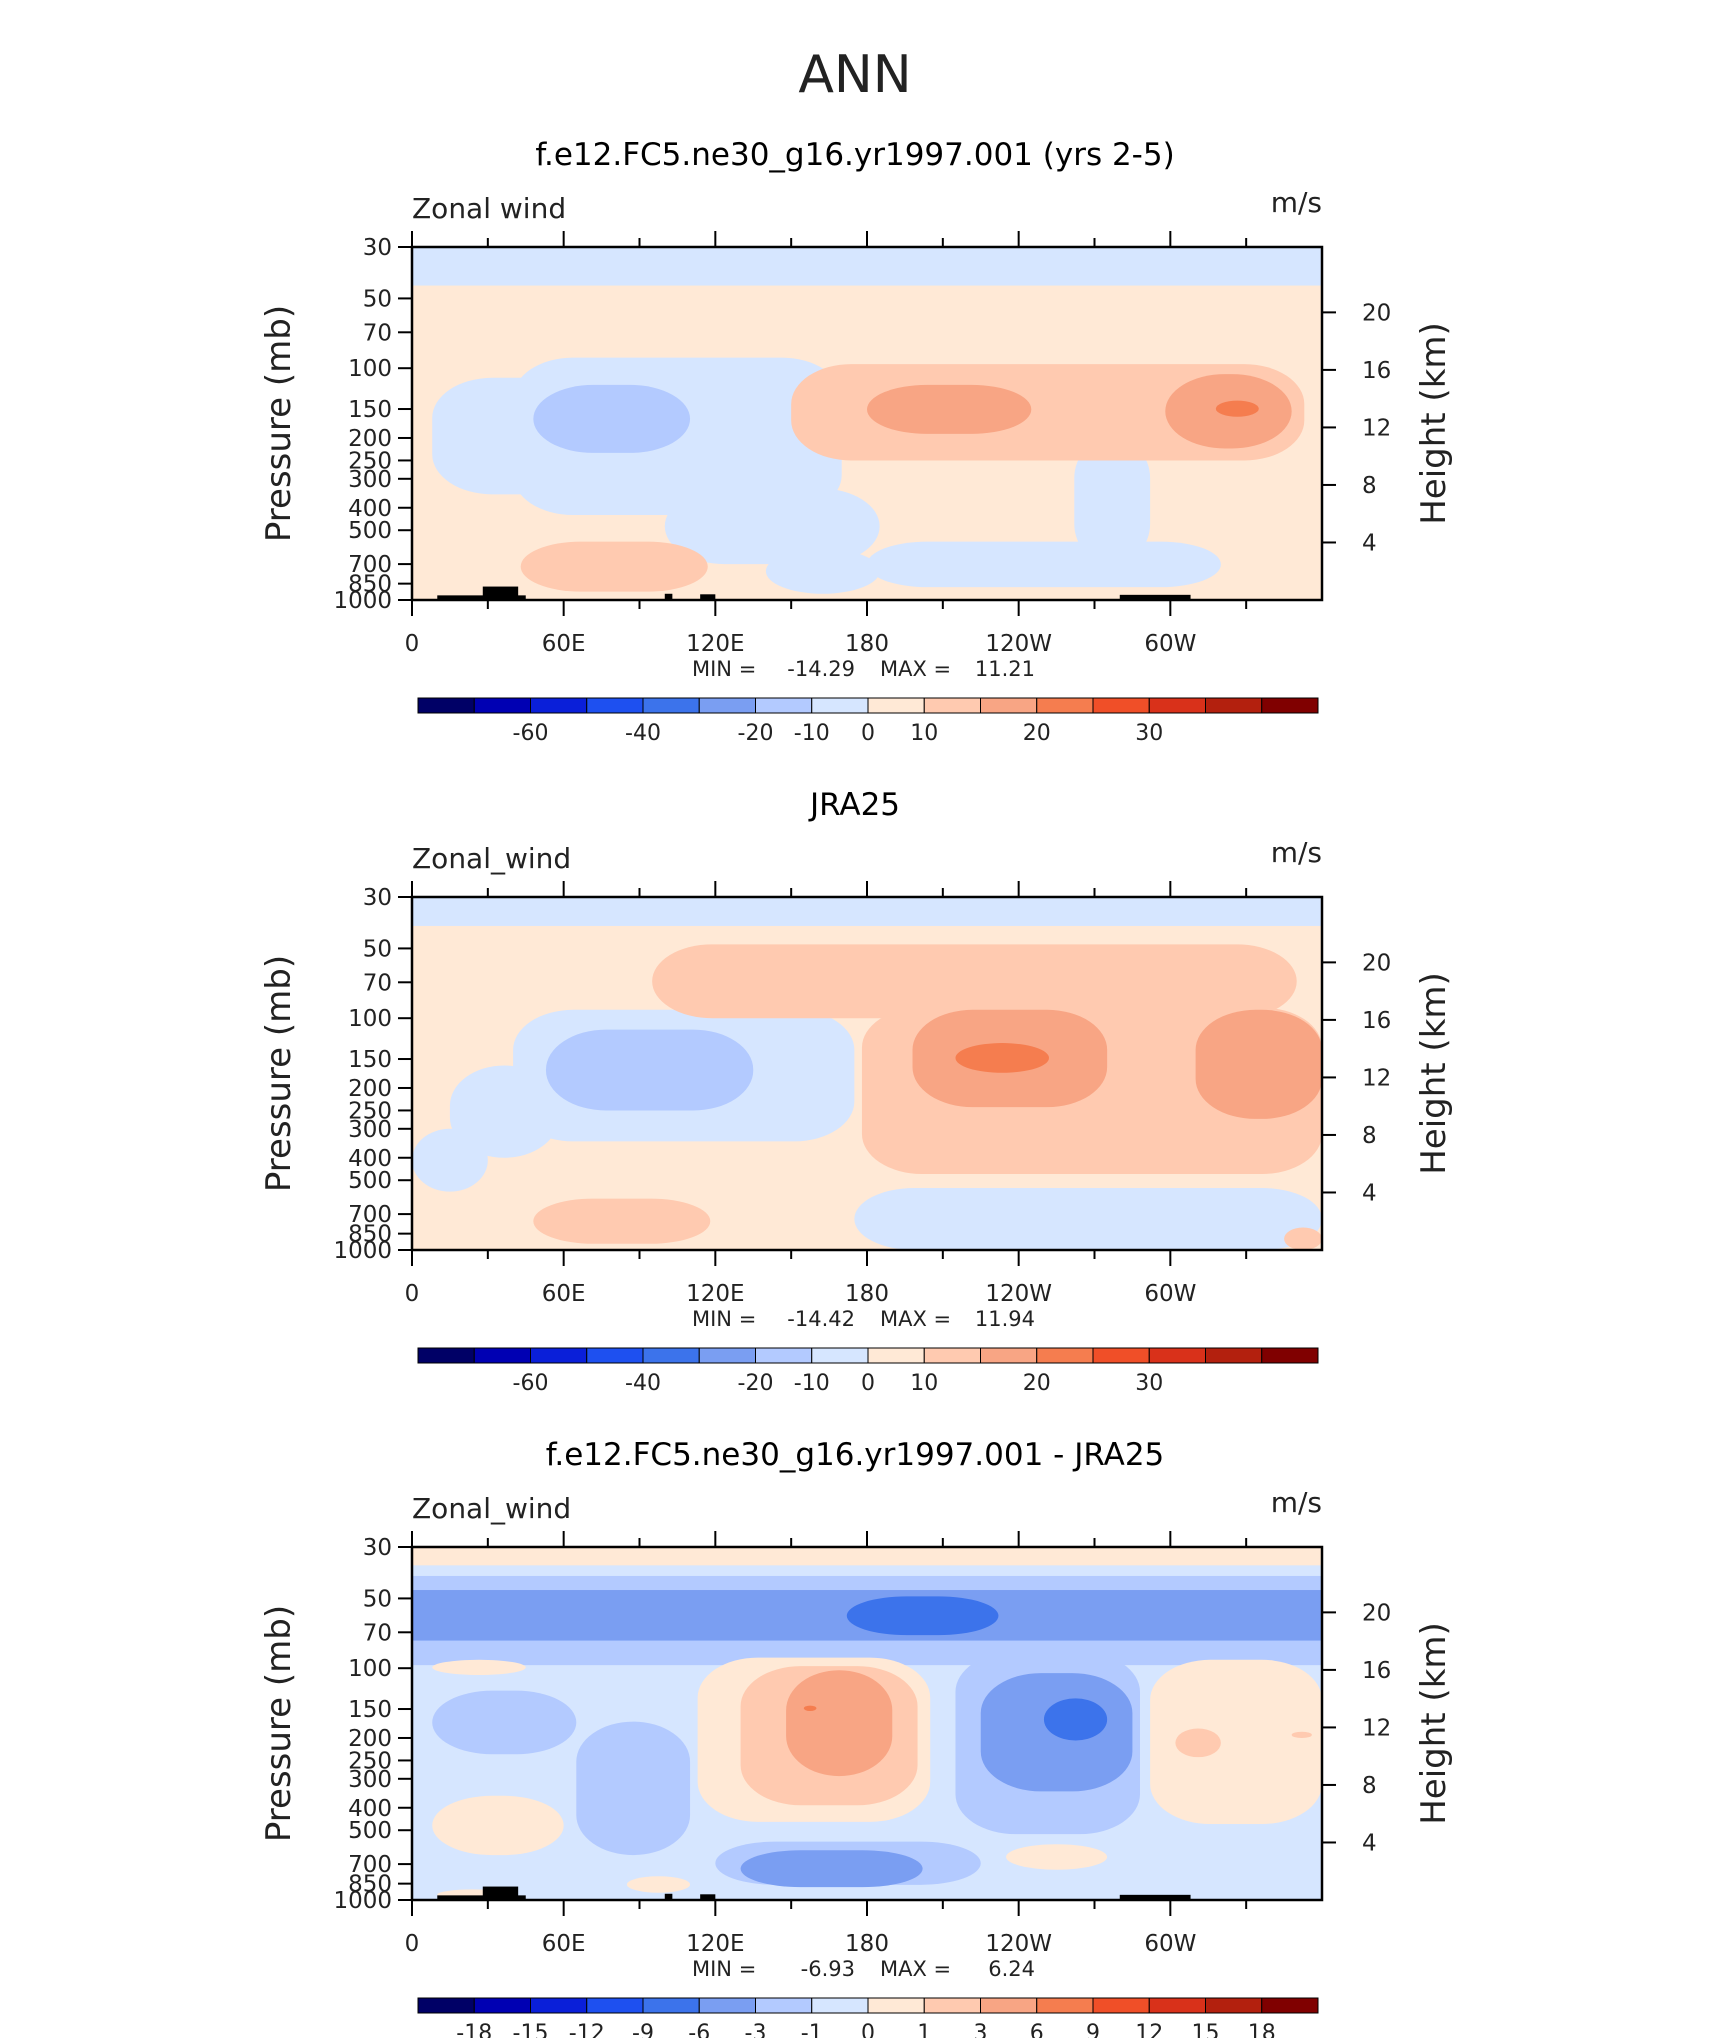 This screenshot has height=2043, width=1710. I want to click on max-value: 11.94, so click(1005, 1319).